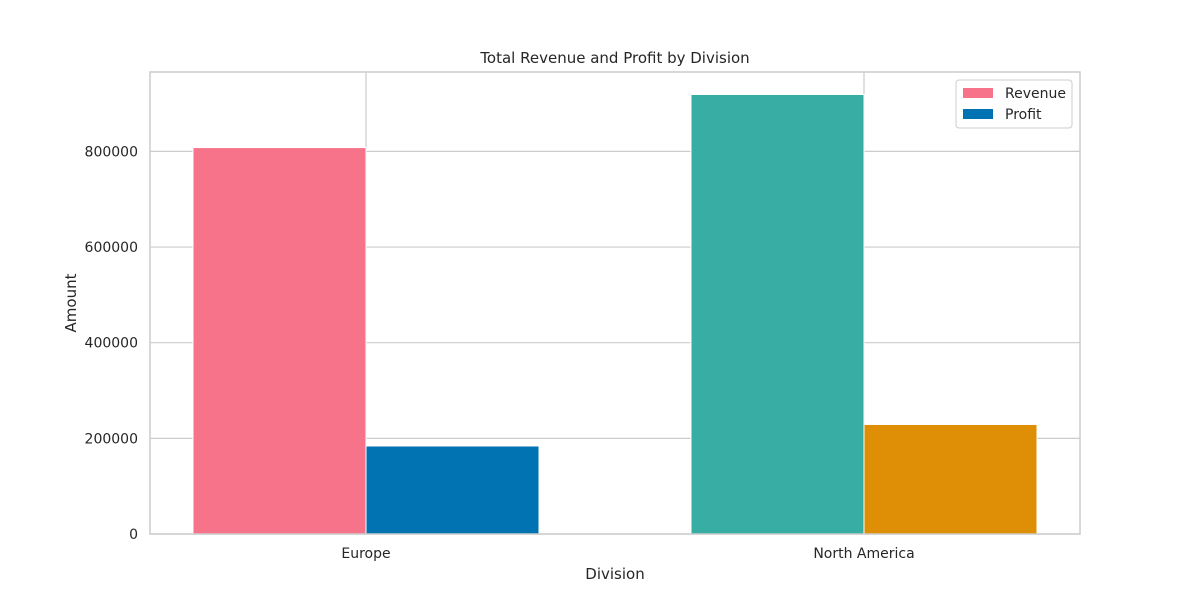 Image resolution: width=1200 pixels, height=600 pixels. What do you see at coordinates (279, 341) in the screenshot?
I see `bar-revenue-europe` at bounding box center [279, 341].